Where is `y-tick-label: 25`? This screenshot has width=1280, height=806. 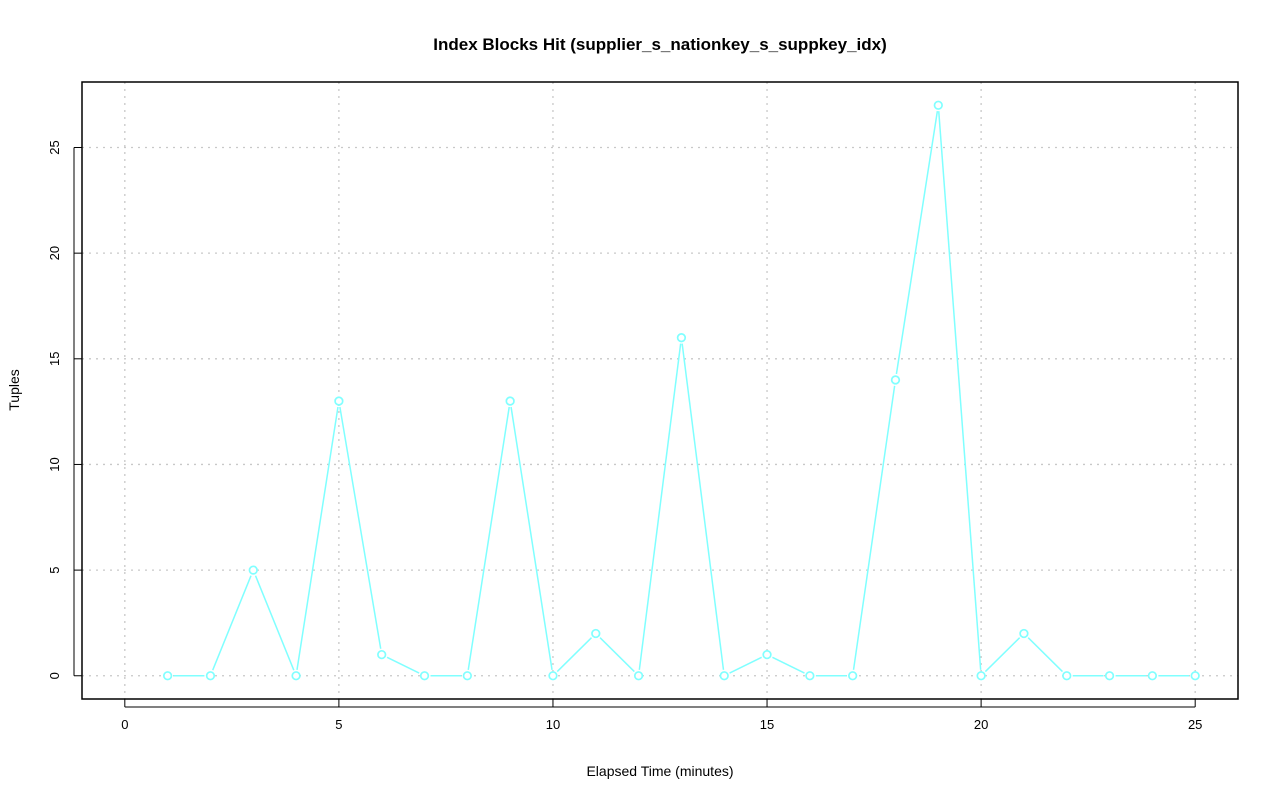
y-tick-label: 25 is located at coordinates (54, 147).